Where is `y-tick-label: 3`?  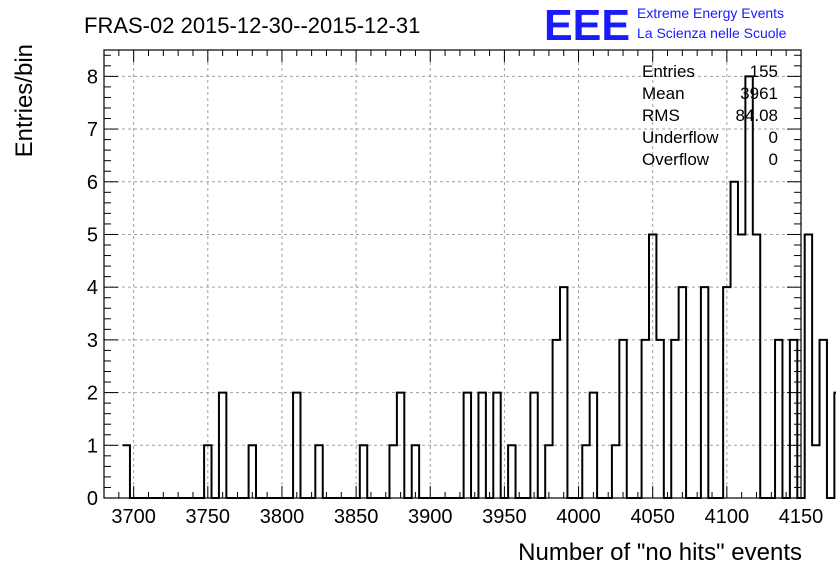
y-tick-label: 3 is located at coordinates (92, 341).